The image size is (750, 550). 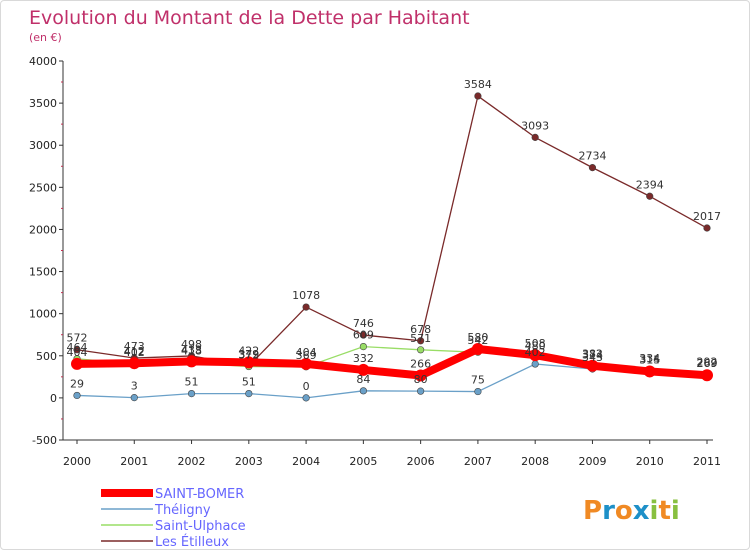 What do you see at coordinates (535, 125) in the screenshot?
I see `data-label: 3093` at bounding box center [535, 125].